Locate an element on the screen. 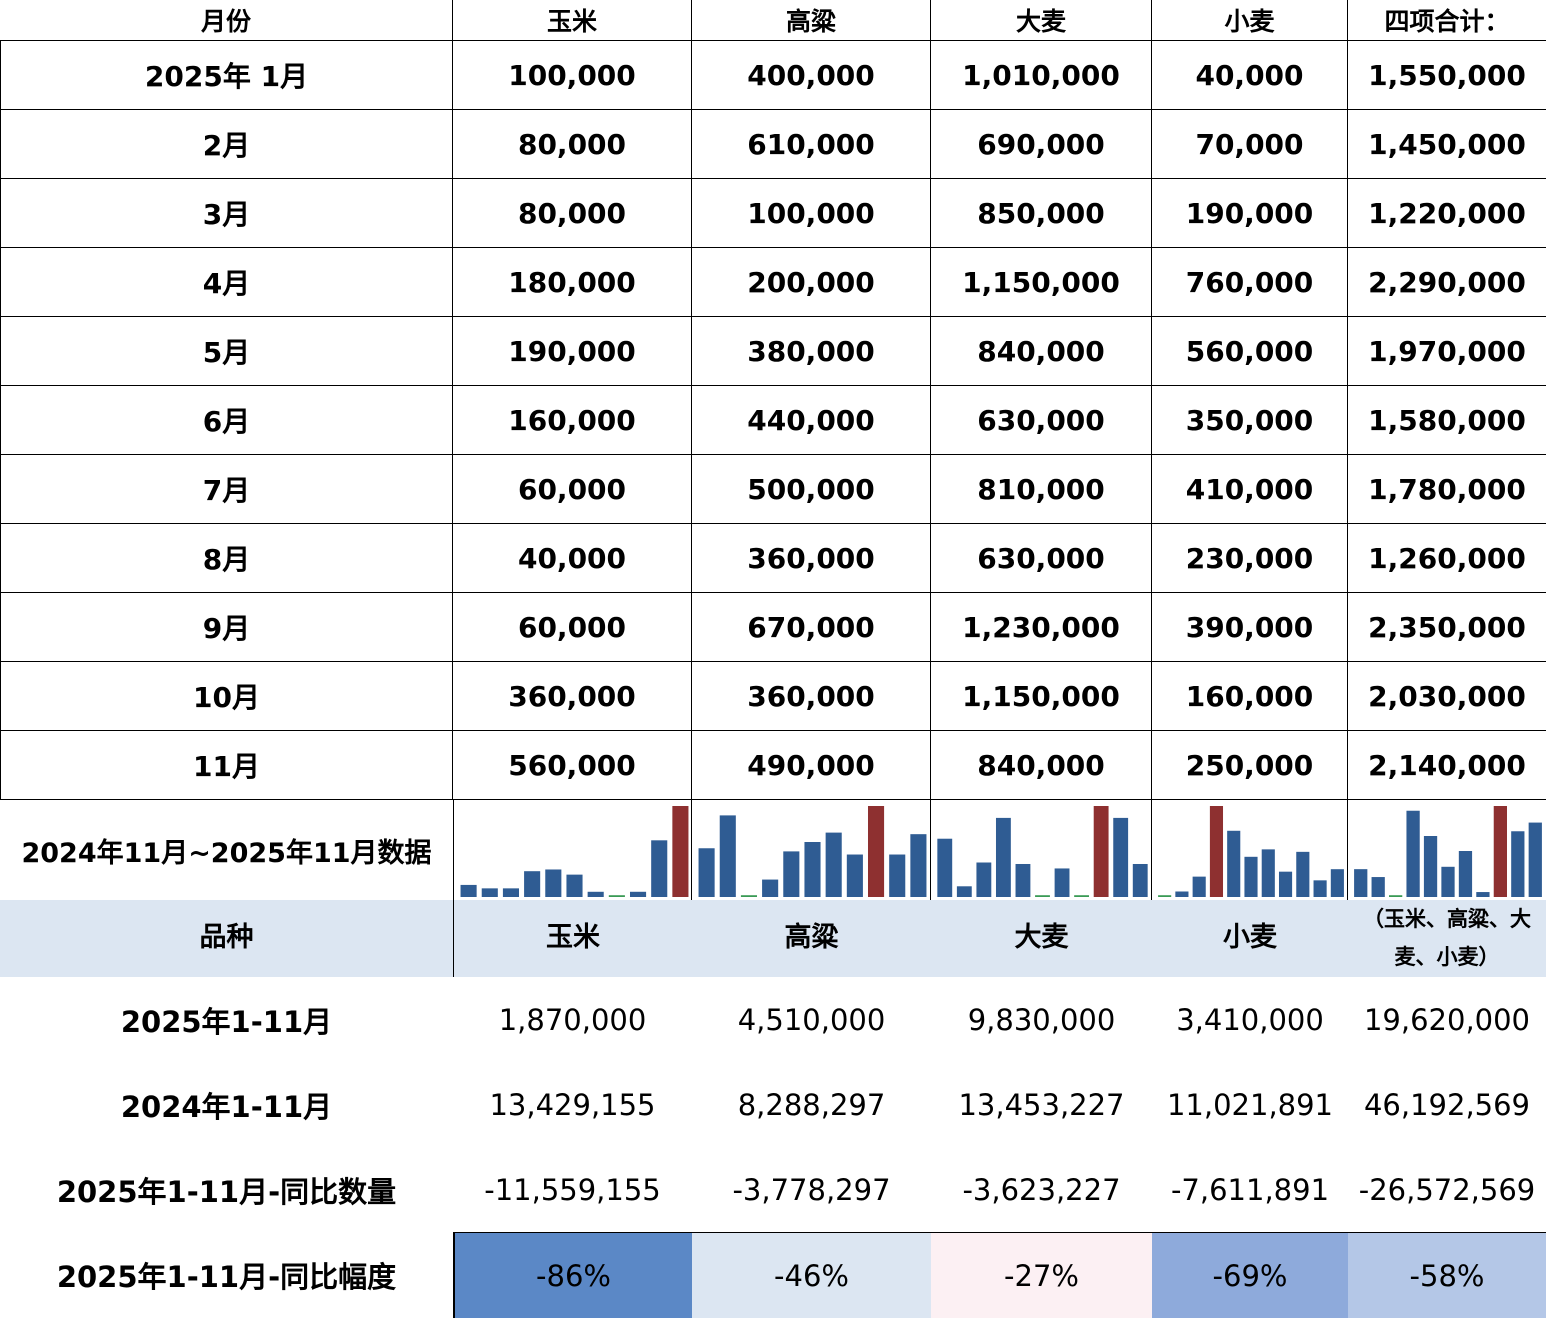 Image resolution: width=1546 pixels, height=1318 pixels. value-cell: 60,000 is located at coordinates (572, 489).